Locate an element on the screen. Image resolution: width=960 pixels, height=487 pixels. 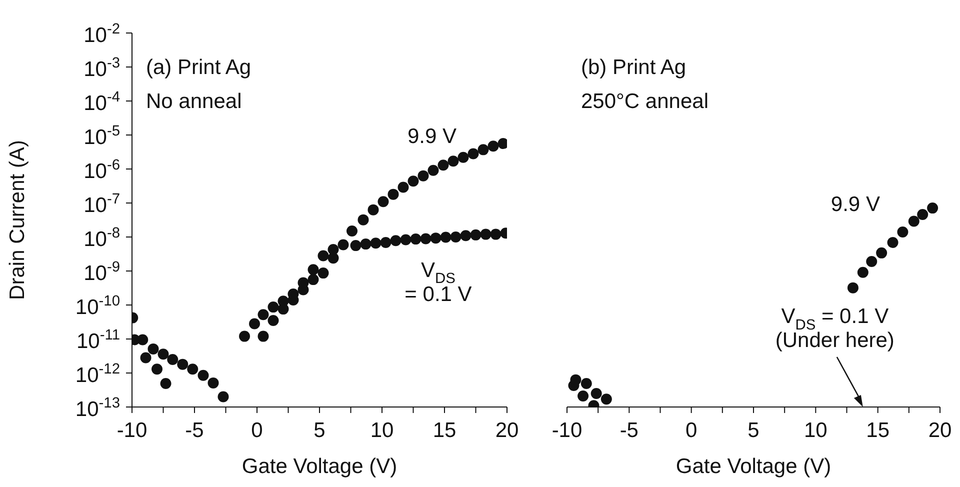
y-tick-label: 10$^{-2}$ is located at coordinates (102, 34).